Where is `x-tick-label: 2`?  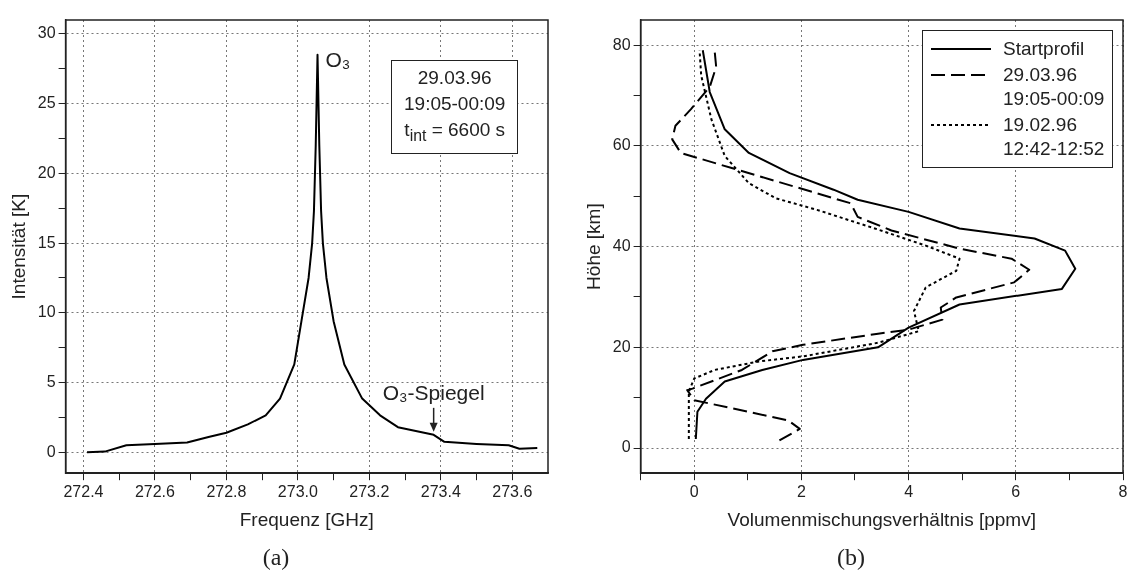 x-tick-label: 2 is located at coordinates (801, 492).